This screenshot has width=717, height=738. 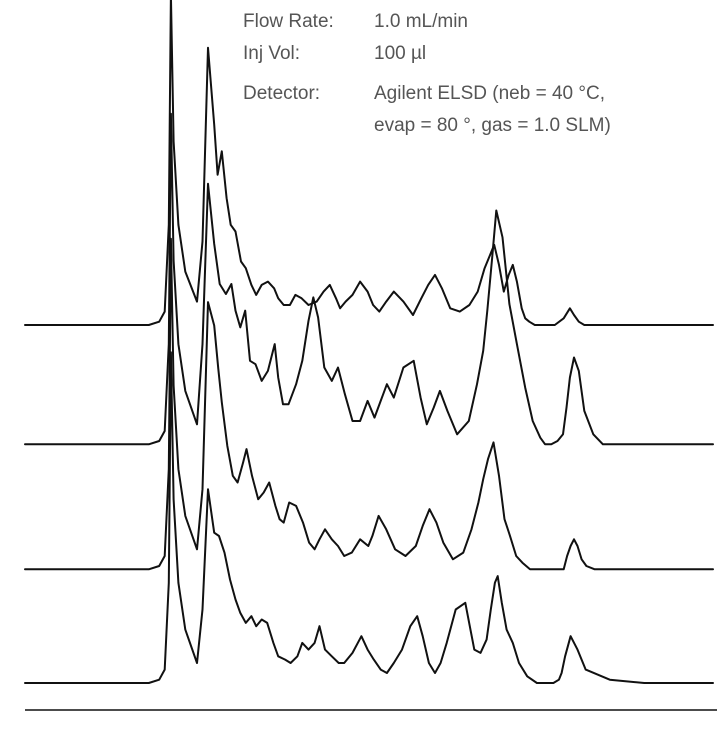 What do you see at coordinates (400, 53) in the screenshot?
I see `inj-vol-value: 100 µl` at bounding box center [400, 53].